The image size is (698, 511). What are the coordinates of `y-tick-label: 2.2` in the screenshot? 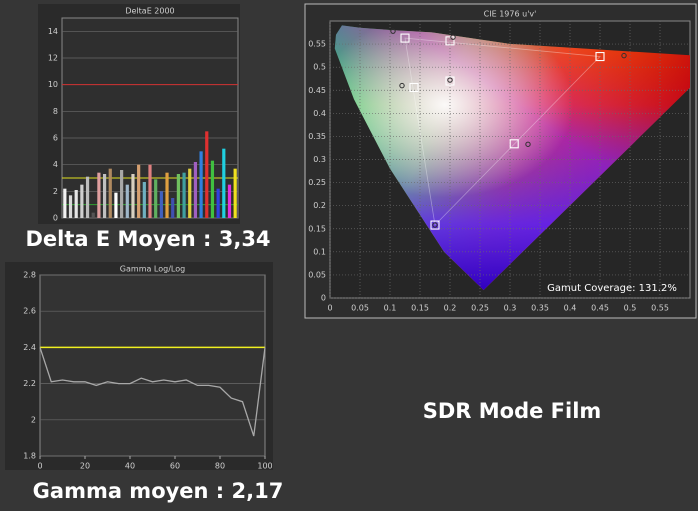 It's located at (29, 383).